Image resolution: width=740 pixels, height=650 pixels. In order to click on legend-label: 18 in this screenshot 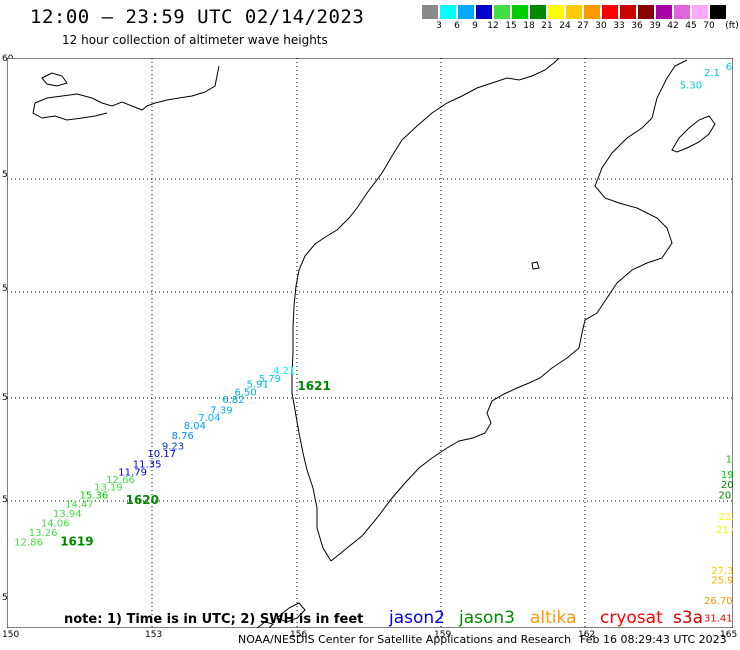, I will do `click(529, 26)`.